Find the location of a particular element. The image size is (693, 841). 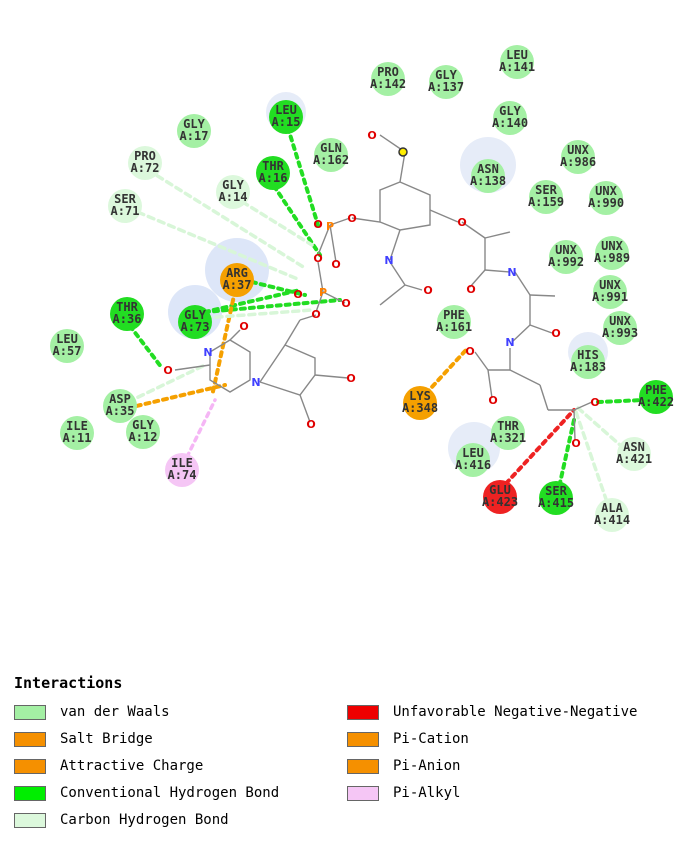

residue-chain-number: A:17 is located at coordinates (194, 136).